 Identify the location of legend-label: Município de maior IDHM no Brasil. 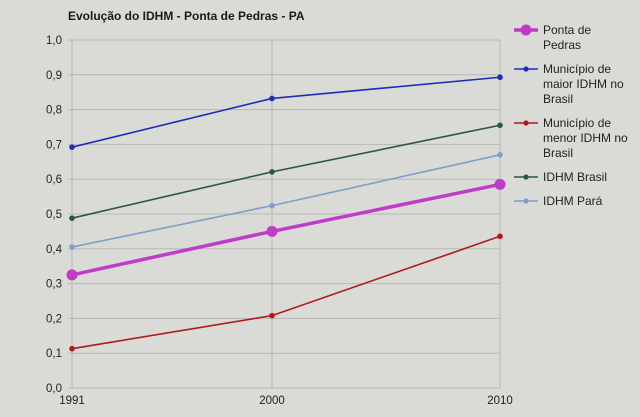
(583, 84).